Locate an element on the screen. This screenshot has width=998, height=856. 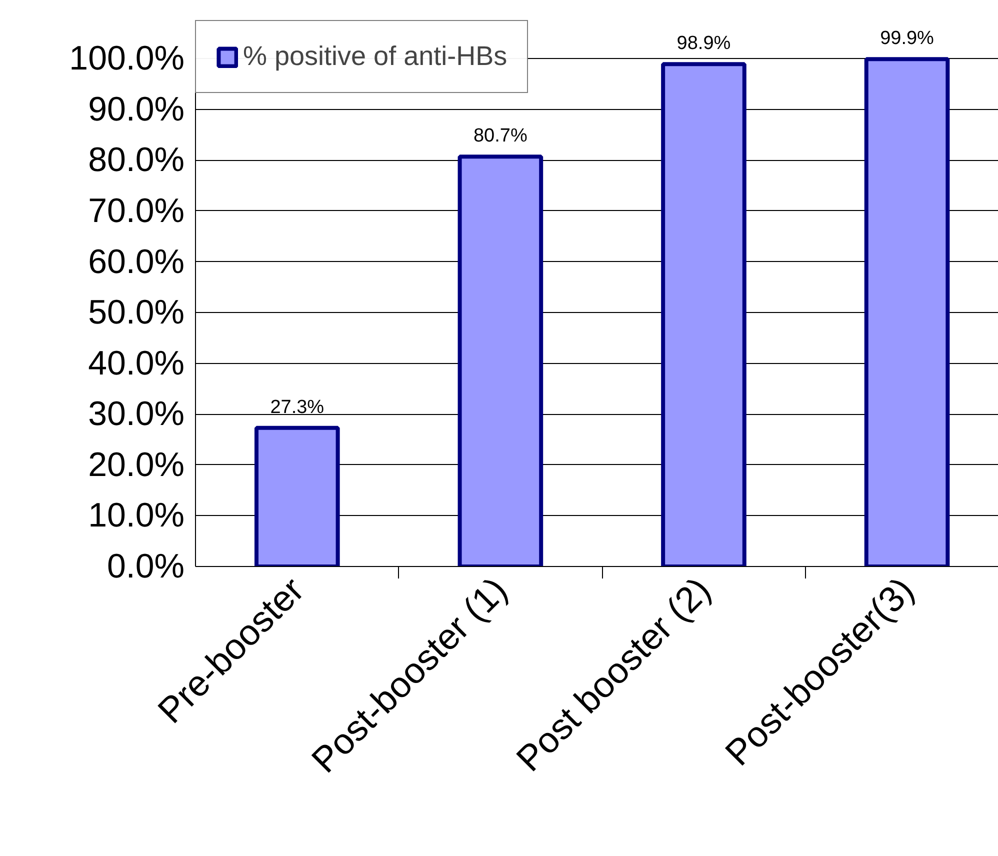
data-label: 99.9% is located at coordinates (907, 39).